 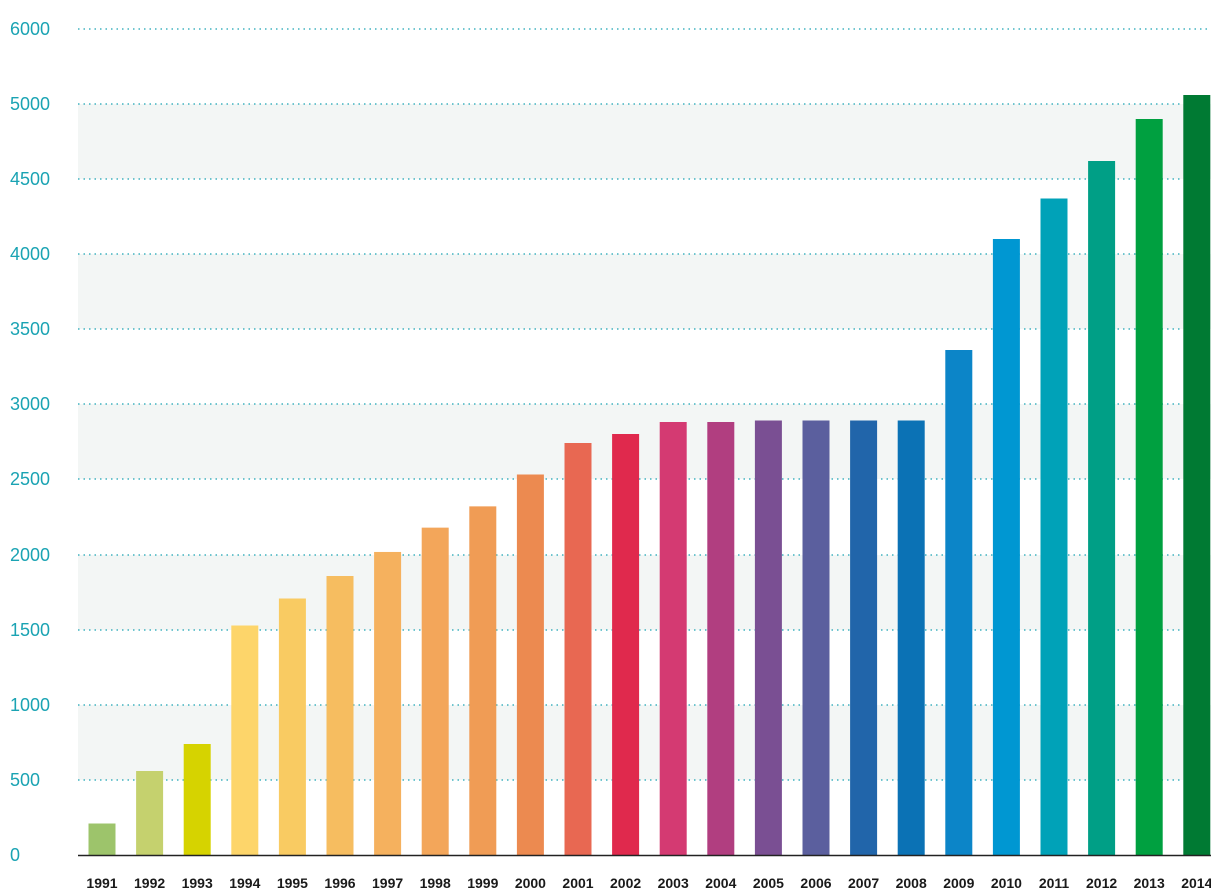 I want to click on y-tick-label: 1000, so click(x=30, y=705).